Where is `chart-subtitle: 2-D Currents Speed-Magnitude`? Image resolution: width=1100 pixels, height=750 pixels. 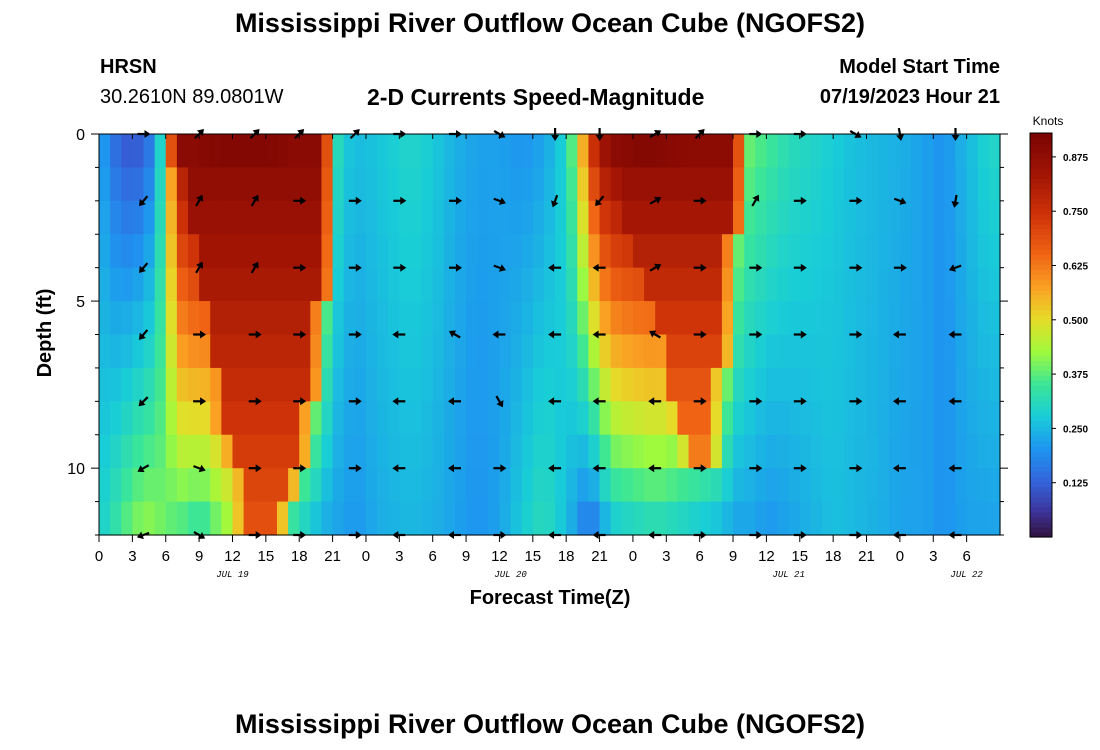
chart-subtitle: 2-D Currents Speed-Magnitude is located at coordinates (536, 97).